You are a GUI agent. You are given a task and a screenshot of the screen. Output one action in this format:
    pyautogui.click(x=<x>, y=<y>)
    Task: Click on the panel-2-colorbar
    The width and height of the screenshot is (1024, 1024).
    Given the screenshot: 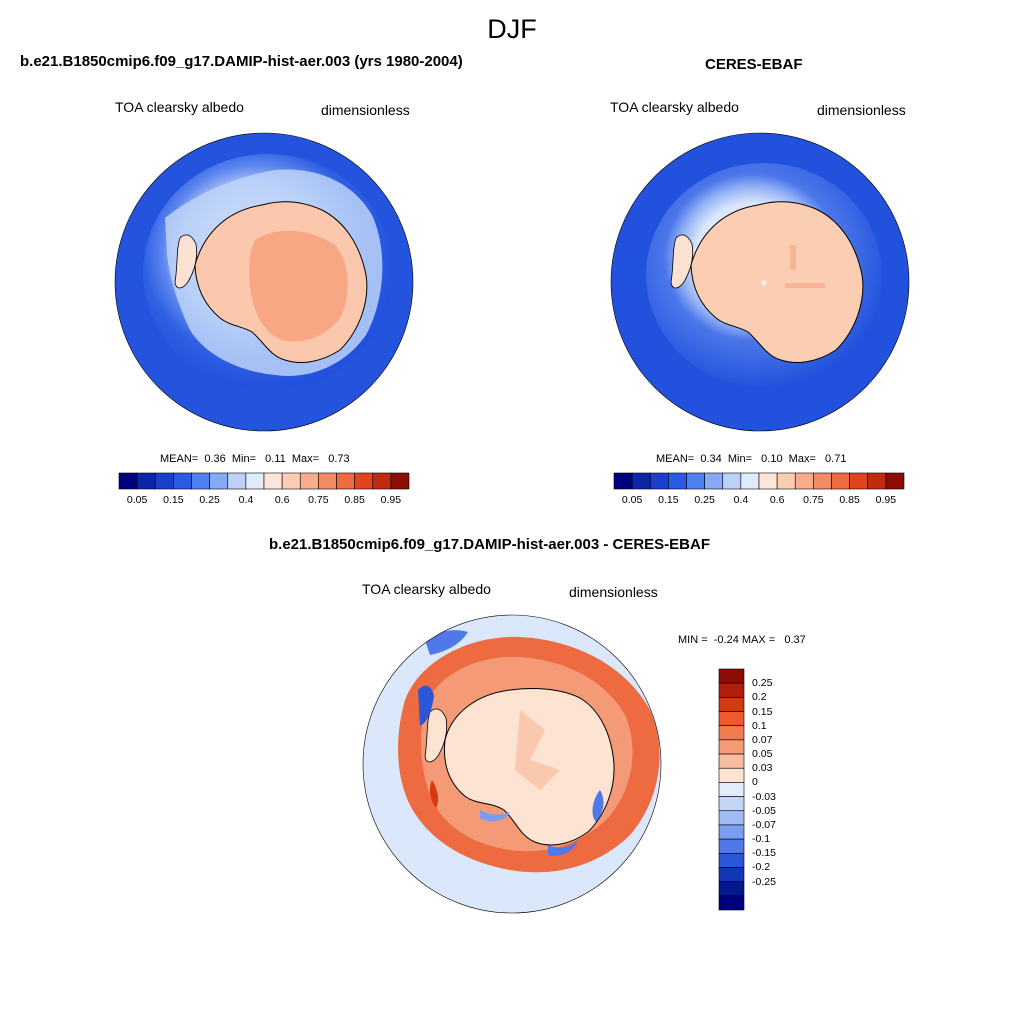 What is the action you would take?
    pyautogui.click(x=759, y=481)
    